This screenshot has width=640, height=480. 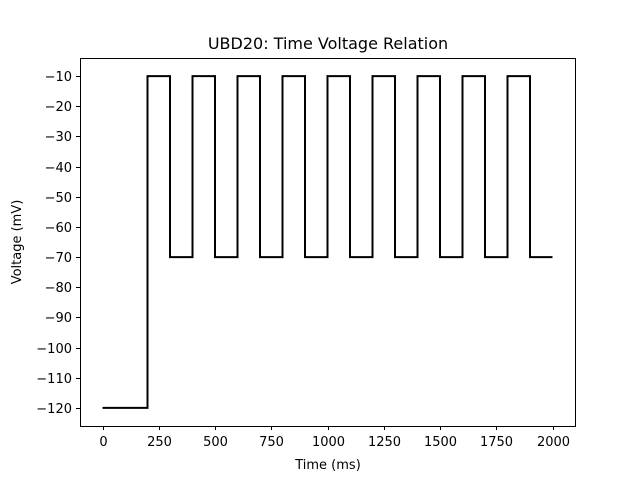 What do you see at coordinates (384, 442) in the screenshot?
I see `x-tick-label: 1250` at bounding box center [384, 442].